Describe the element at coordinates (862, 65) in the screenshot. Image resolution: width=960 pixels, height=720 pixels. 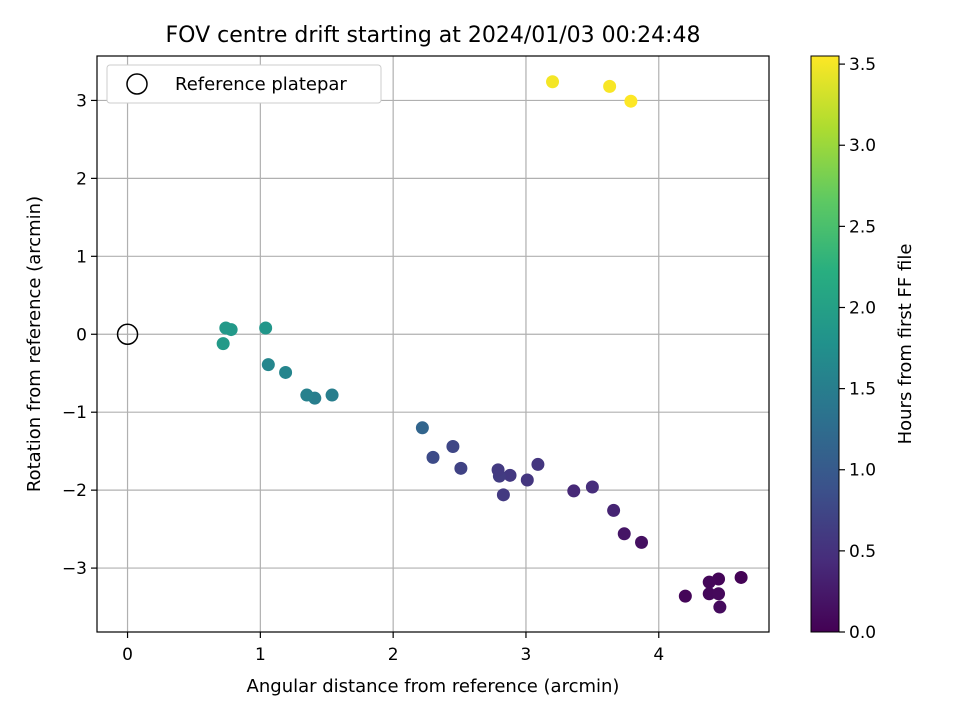
I see `colorbar-tick-label: 3.5` at that location.